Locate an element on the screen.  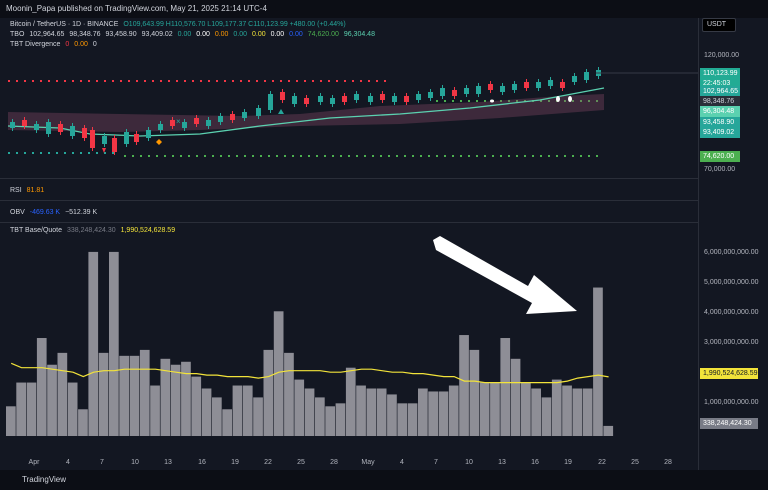
time-tick: 7 is located at coordinates (436, 462).